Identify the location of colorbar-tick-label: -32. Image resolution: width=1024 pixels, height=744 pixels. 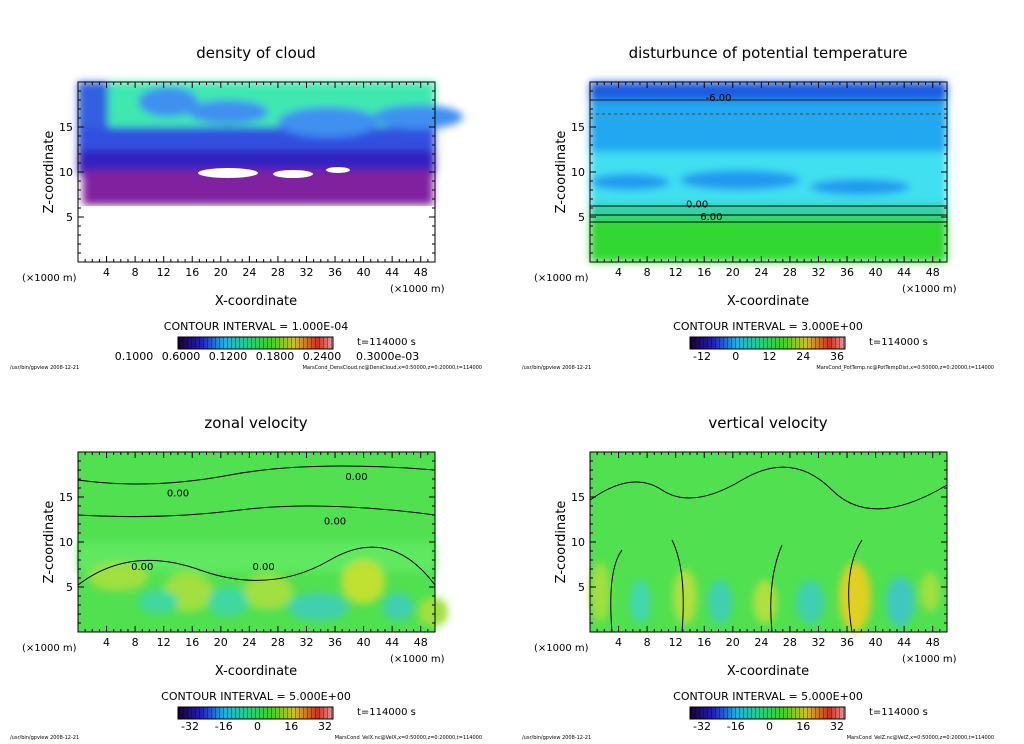
(190, 726).